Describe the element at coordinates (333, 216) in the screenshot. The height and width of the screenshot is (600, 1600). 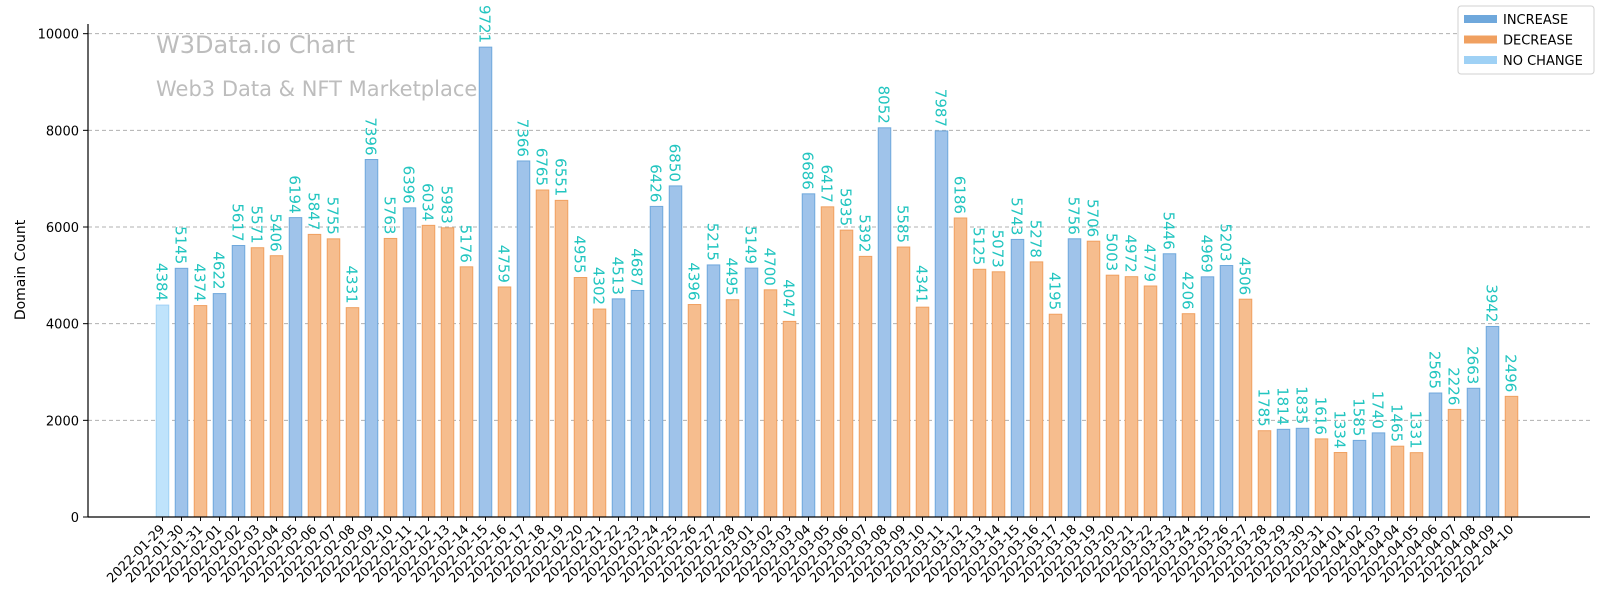
I see `data-label-2022-02-07: 5755` at that location.